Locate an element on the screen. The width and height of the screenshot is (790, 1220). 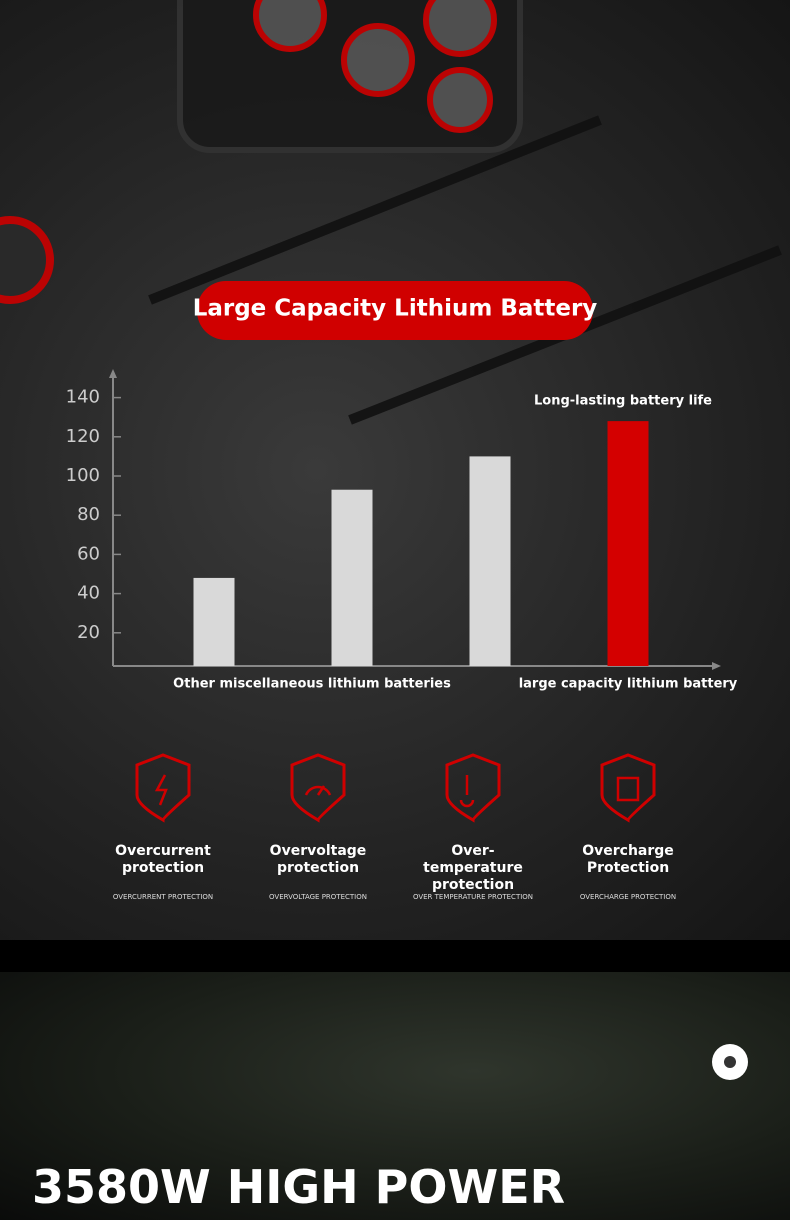
y-tick-label: 140 is located at coordinates (83, 397).